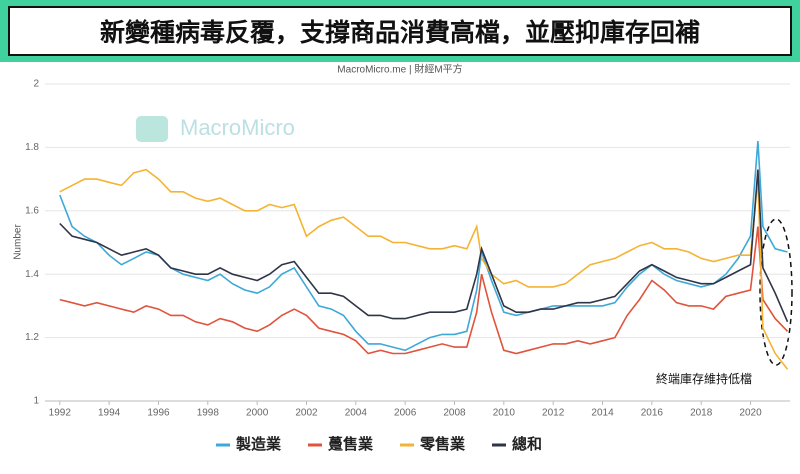  Describe the element at coordinates (504, 413) in the screenshot. I see `x-tick-label: 2010` at that location.